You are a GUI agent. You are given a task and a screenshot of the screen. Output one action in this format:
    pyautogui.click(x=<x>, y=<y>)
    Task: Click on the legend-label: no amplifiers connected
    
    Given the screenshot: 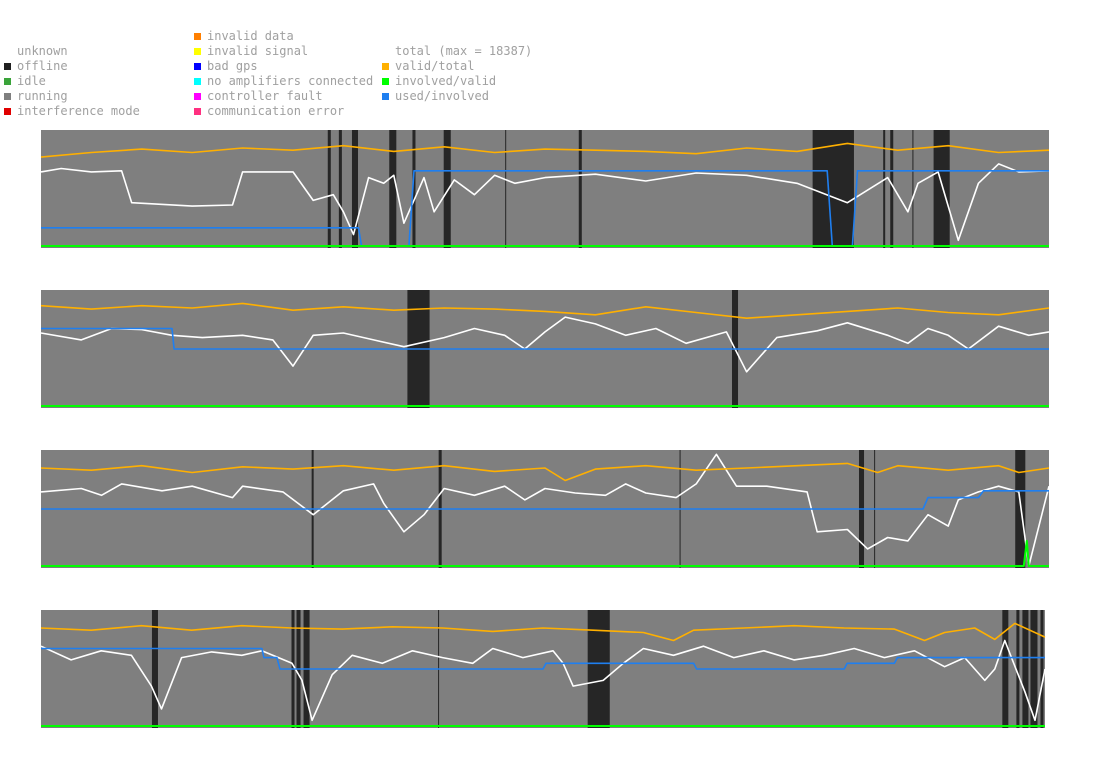 What is the action you would take?
    pyautogui.click(x=290, y=81)
    